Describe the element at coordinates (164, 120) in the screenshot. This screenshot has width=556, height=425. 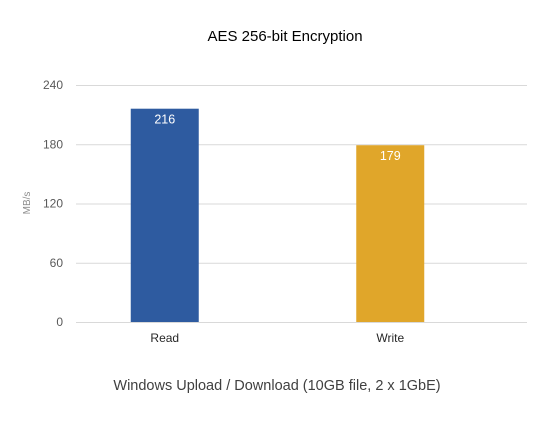
I see `data-label-read: 216` at that location.